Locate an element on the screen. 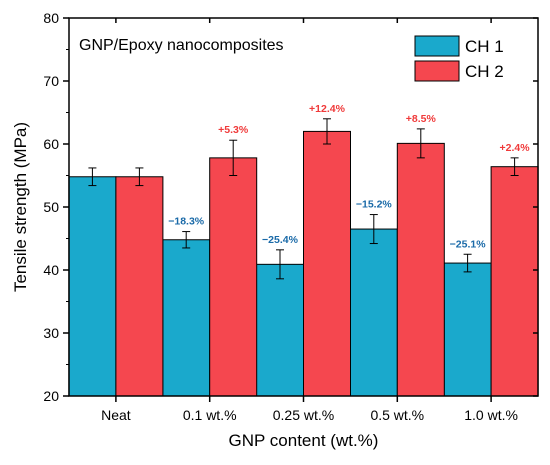 The image size is (550, 465). percent-label-ch1-2: −25.4% is located at coordinates (280, 240).